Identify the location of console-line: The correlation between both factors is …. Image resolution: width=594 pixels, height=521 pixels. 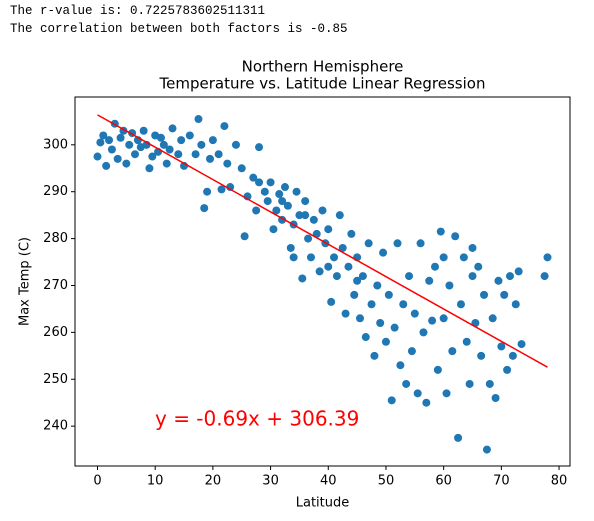
(179, 29).